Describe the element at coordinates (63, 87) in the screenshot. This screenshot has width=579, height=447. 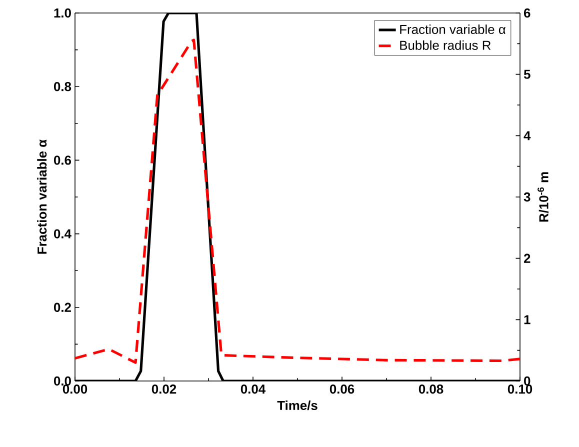
I see `y-tick-label: 0.8` at that location.